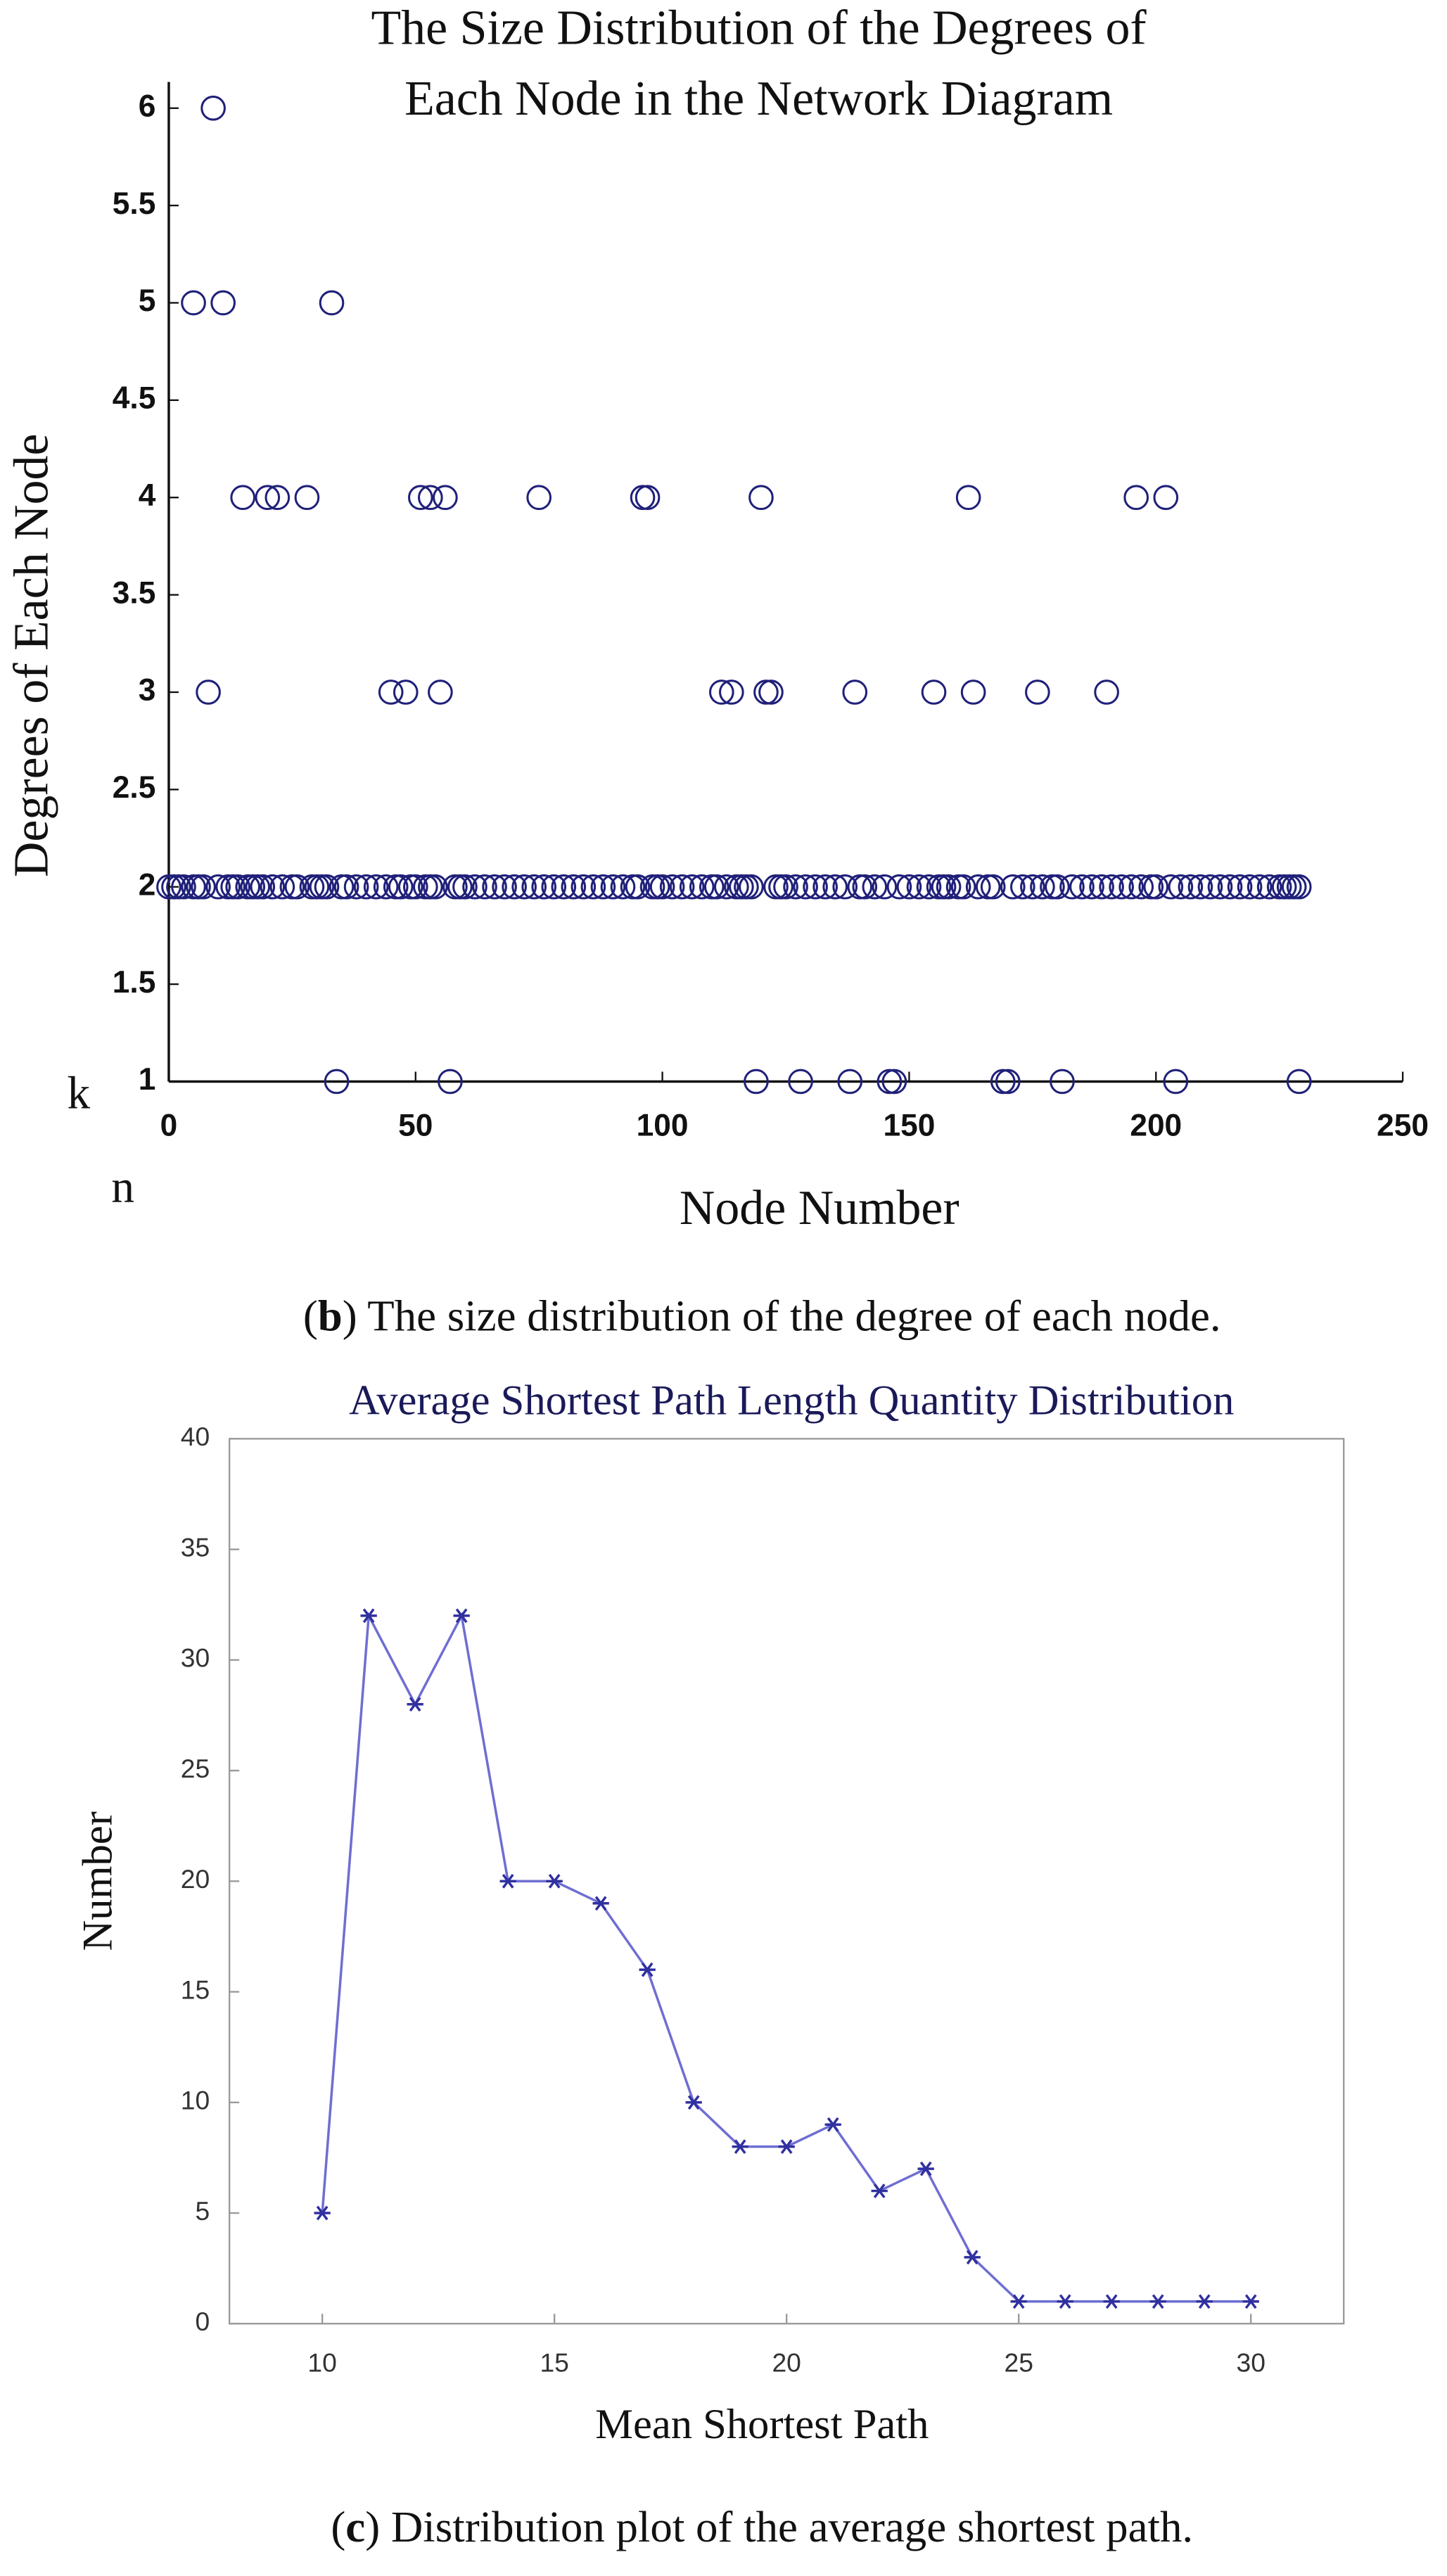 The height and width of the screenshot is (2576, 1447). What do you see at coordinates (202, 2211) in the screenshot?
I see `y-tick-label: 5` at bounding box center [202, 2211].